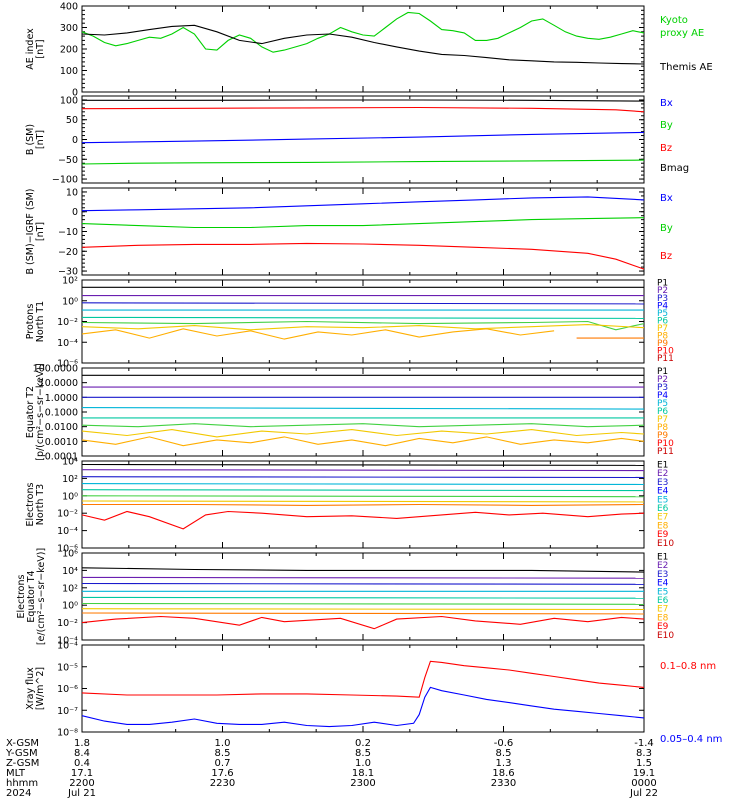  What do you see at coordinates (662, 299) in the screenshot?
I see `legend-channel: P3` at bounding box center [662, 299].